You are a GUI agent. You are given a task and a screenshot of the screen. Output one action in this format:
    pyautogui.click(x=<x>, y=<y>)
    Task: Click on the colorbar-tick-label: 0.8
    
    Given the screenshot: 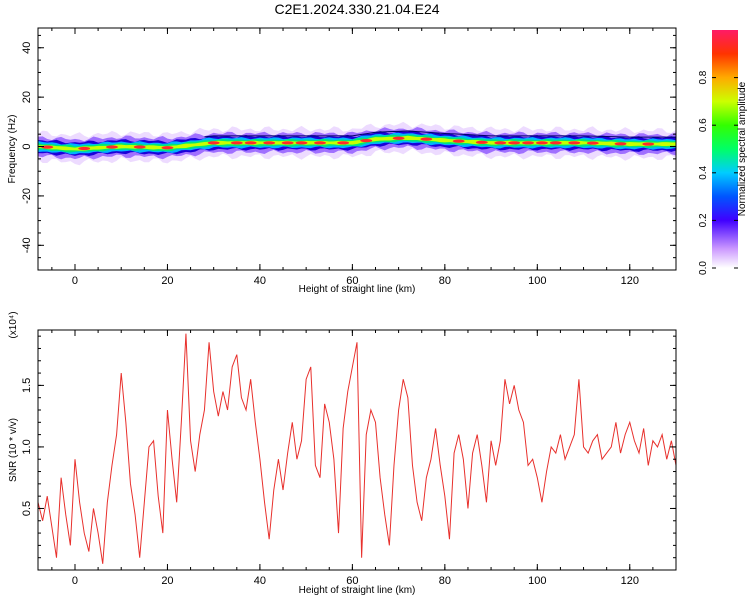 What is the action you would take?
    pyautogui.click(x=703, y=77)
    